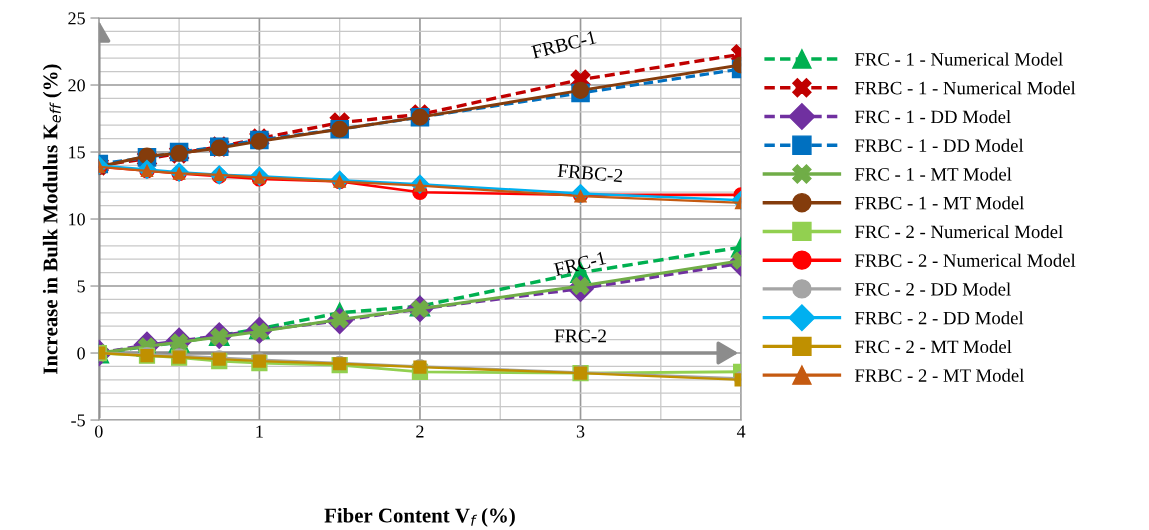 Image resolution: width=1149 pixels, height=530 pixels. Describe the element at coordinates (78, 420) in the screenshot. I see `y-tick-label: -5` at that location.